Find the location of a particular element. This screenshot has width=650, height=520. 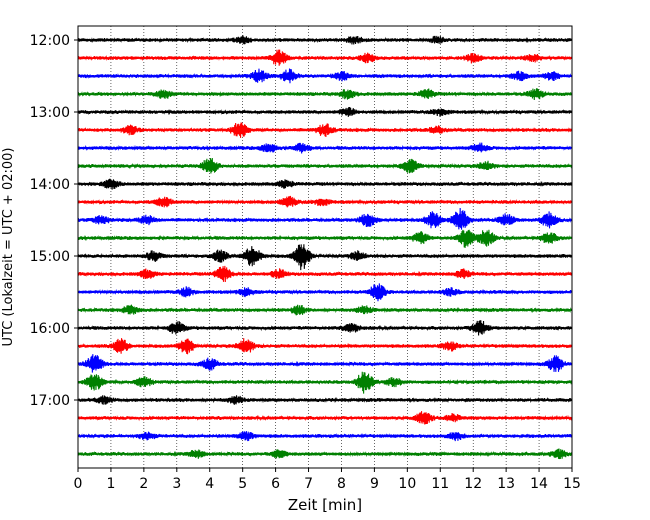

x-tick-label: 1 is located at coordinates (110, 484).